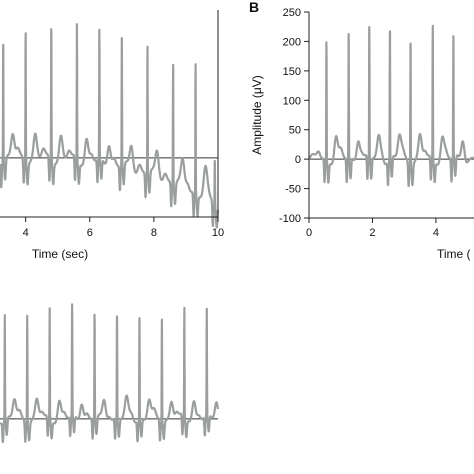  Describe the element at coordinates (309, 233) in the screenshot. I see `panel-b-x-tick-label: 0` at that location.